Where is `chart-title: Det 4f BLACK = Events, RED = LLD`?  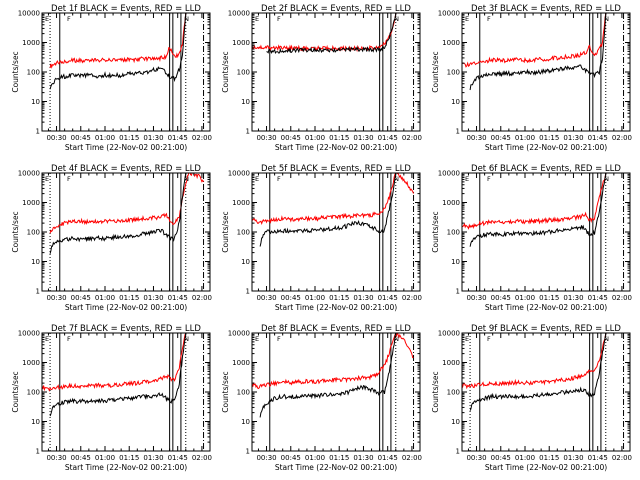 chart-title: Det 4f BLACK = Events, RED = LLD is located at coordinates (126, 169).